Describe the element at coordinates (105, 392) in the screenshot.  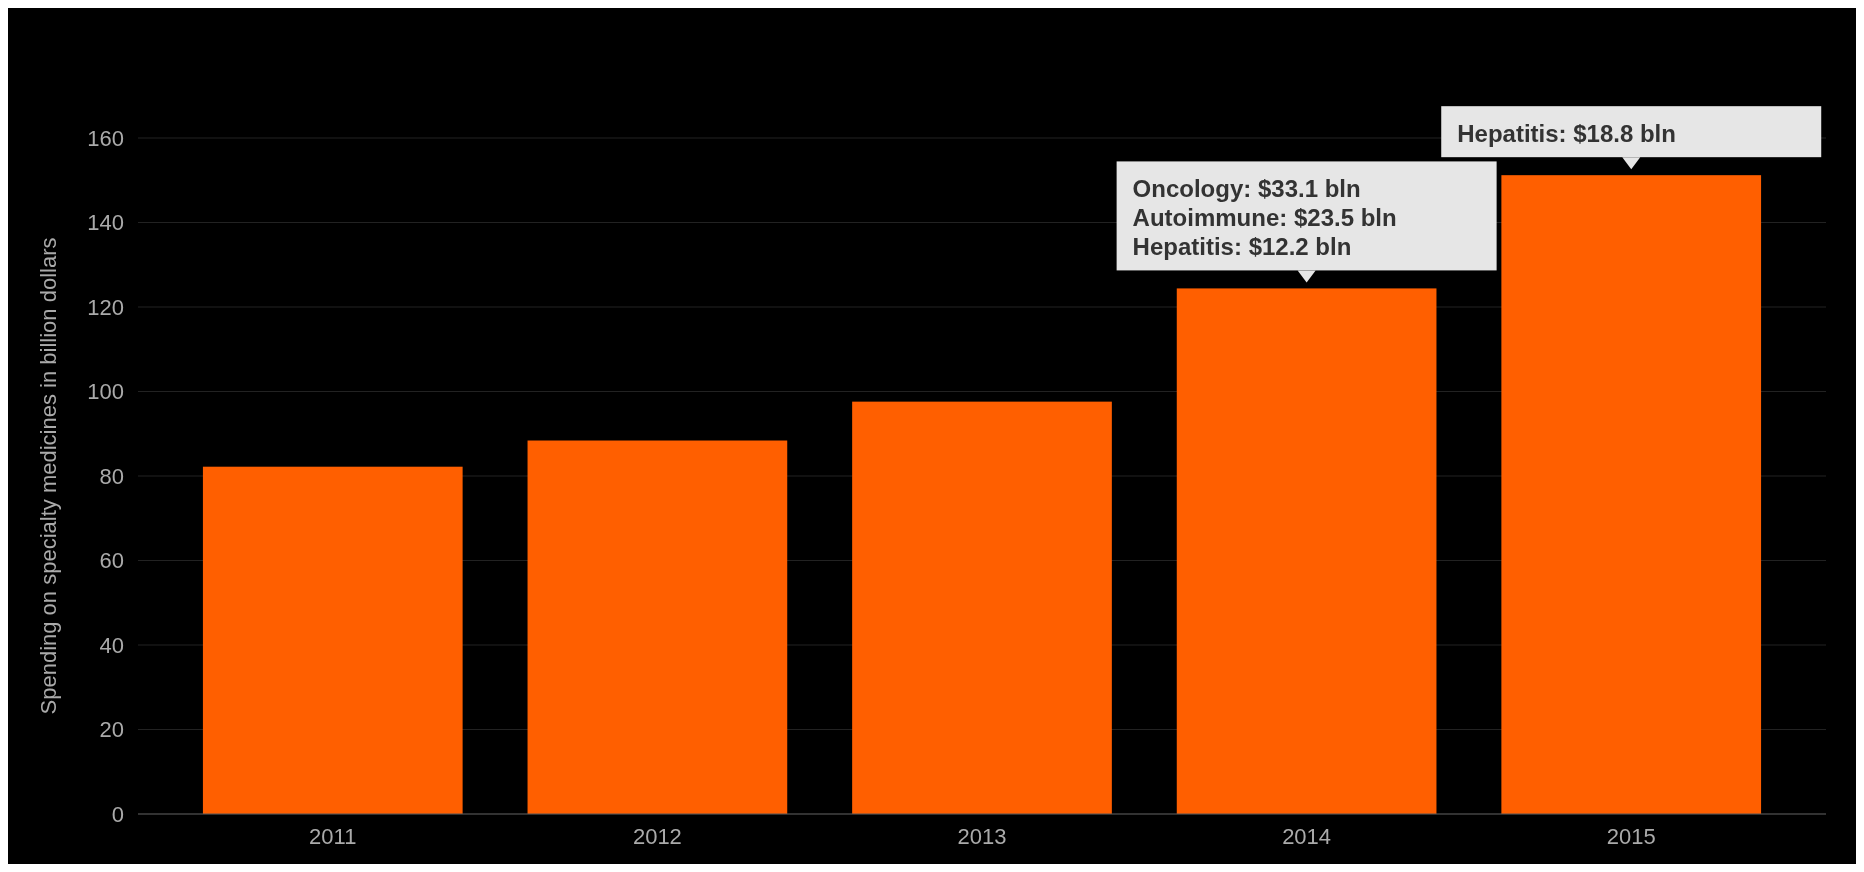
I see `y-tick-label: 100` at that location.